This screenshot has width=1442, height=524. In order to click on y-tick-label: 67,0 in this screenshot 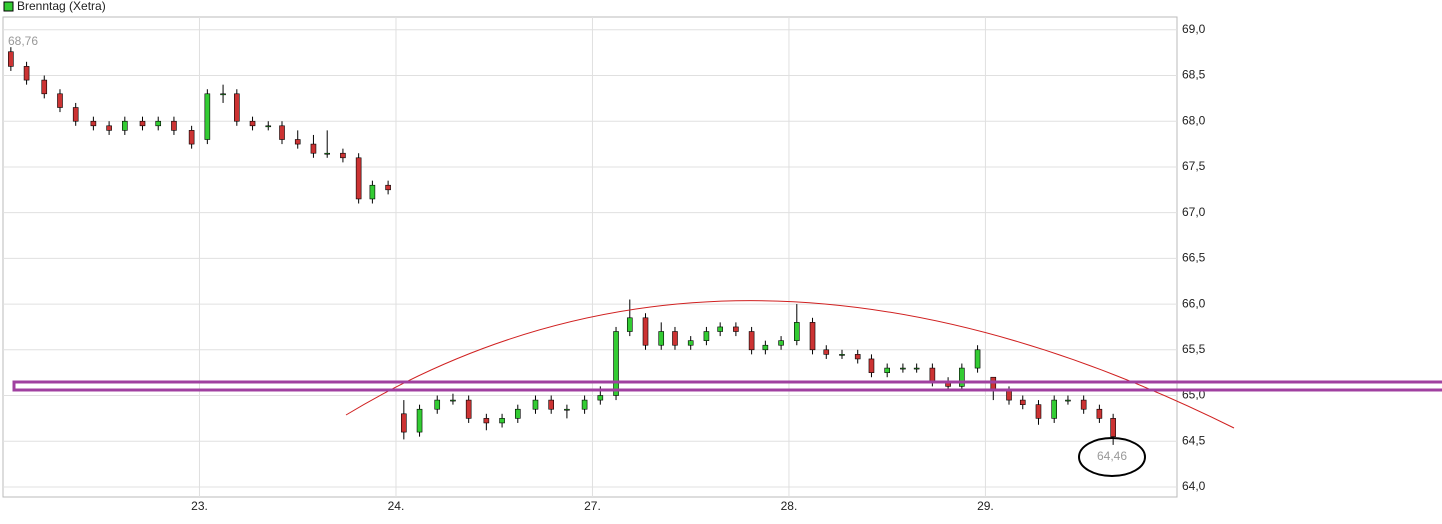, I will do `click(1194, 212)`.